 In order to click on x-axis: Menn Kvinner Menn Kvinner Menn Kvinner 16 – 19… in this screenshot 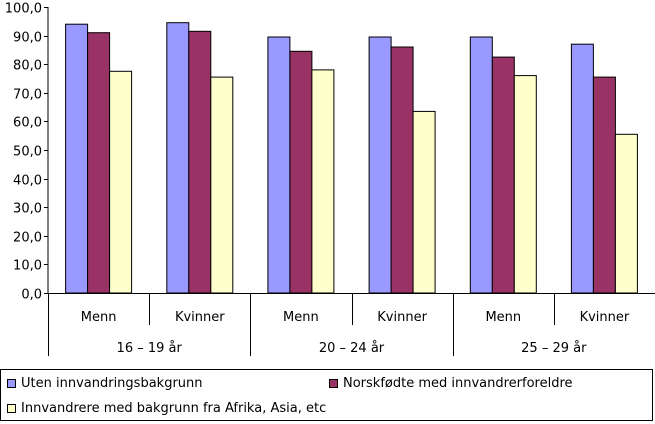, I will do `click(351, 324)`.